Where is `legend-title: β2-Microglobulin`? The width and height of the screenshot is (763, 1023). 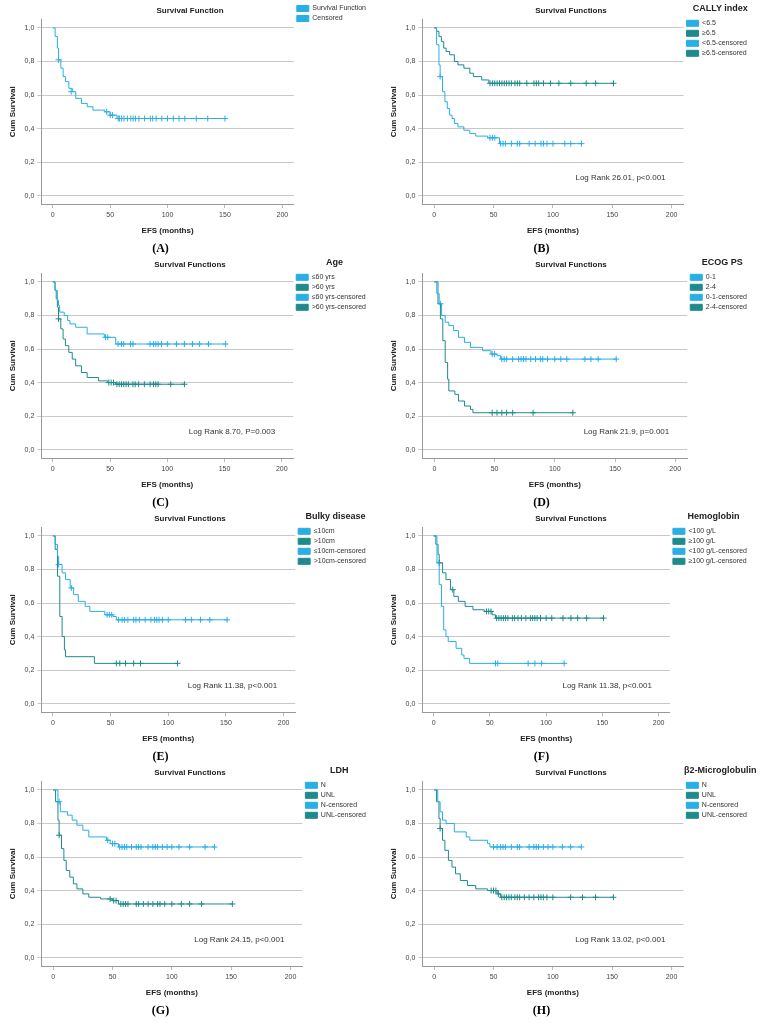
legend-title: β2-Microglobulin is located at coordinates (719, 769).